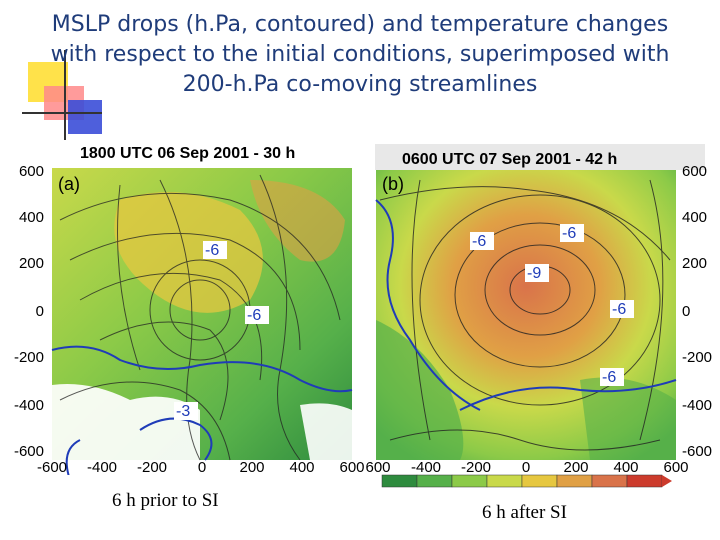 The height and width of the screenshot is (540, 720). Describe the element at coordinates (694, 217) in the screenshot. I see `panel-b-y-tick-400: 400` at that location.